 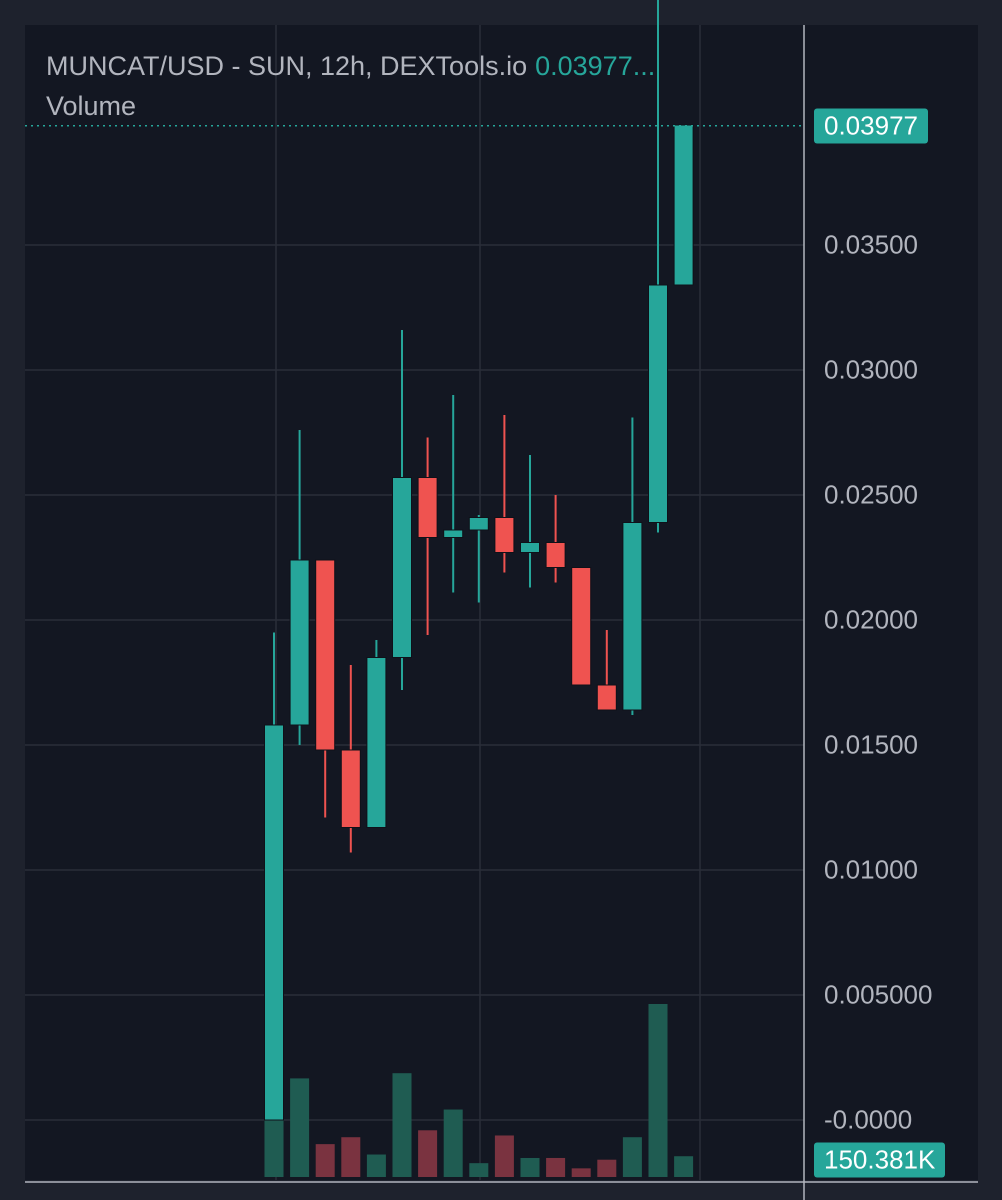 What do you see at coordinates (91, 106) in the screenshot?
I see `volume-label: Volume` at bounding box center [91, 106].